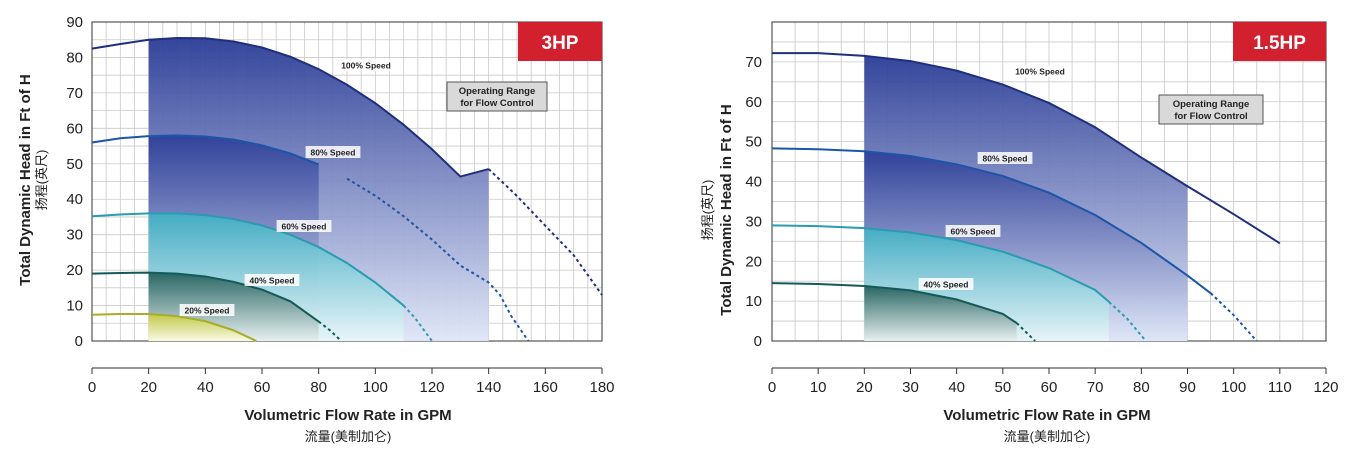 This screenshot has height=450, width=1347. What do you see at coordinates (1095, 387) in the screenshot?
I see `x-tick-label: 70` at bounding box center [1095, 387].